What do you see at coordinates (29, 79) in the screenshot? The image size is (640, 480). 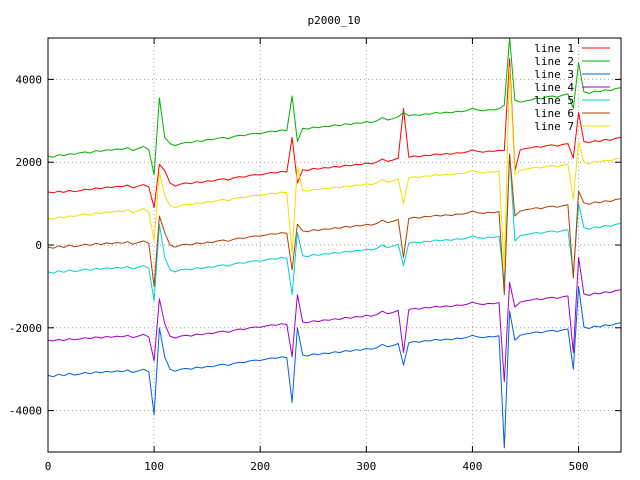 I see `y-tick-label: 4000` at bounding box center [29, 79].